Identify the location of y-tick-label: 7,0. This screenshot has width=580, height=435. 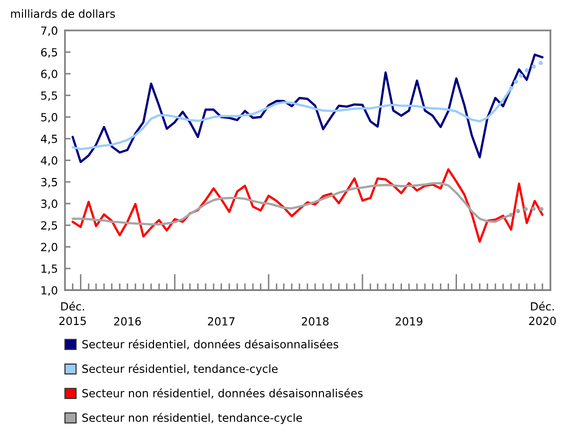
(49, 31).